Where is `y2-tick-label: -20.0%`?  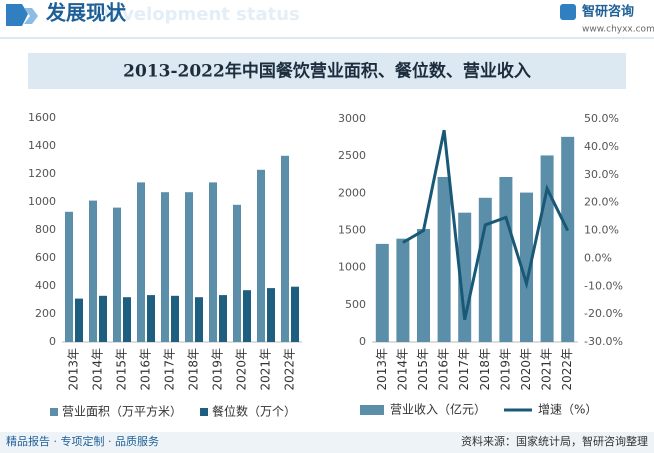 y2-tick-label: -20.0% is located at coordinates (603, 313).